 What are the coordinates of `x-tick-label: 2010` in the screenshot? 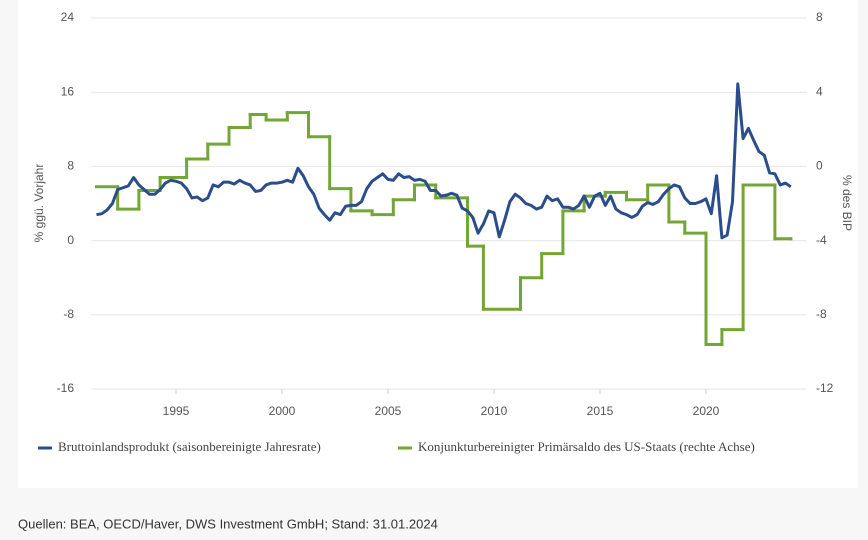 It's located at (494, 411).